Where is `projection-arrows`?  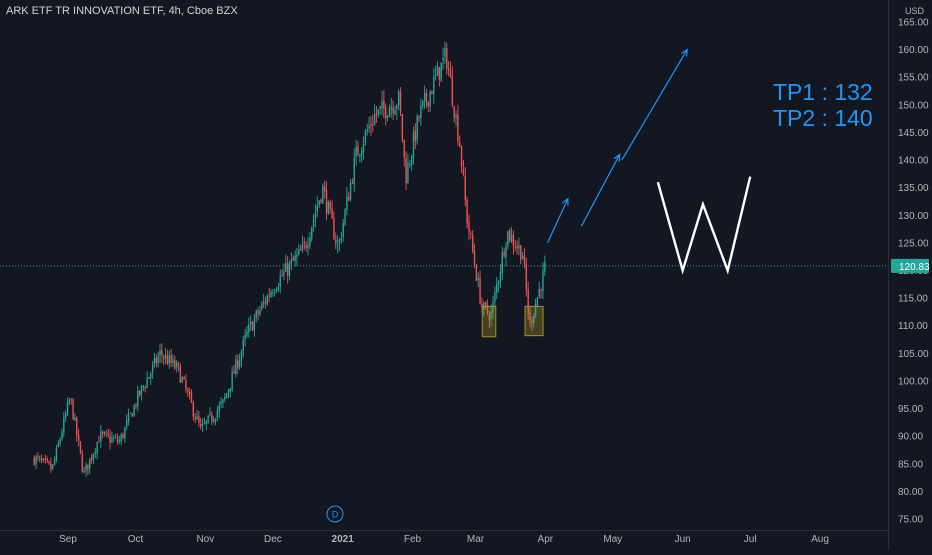 projection-arrows is located at coordinates (617, 146).